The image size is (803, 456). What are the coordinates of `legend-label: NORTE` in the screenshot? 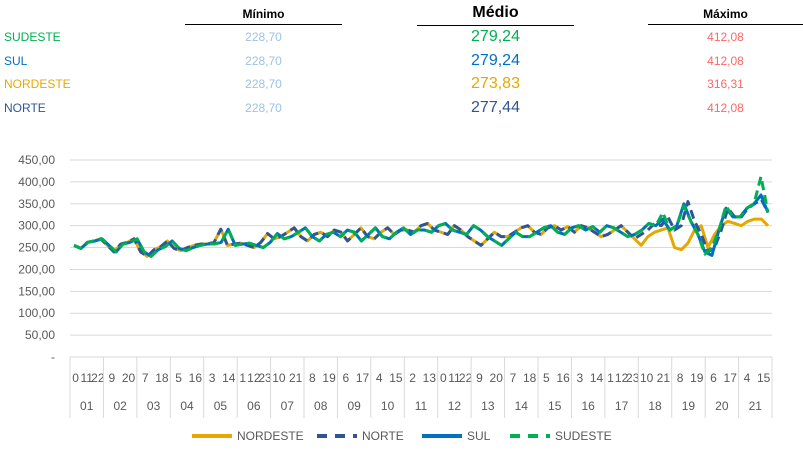 It's located at (383, 436).